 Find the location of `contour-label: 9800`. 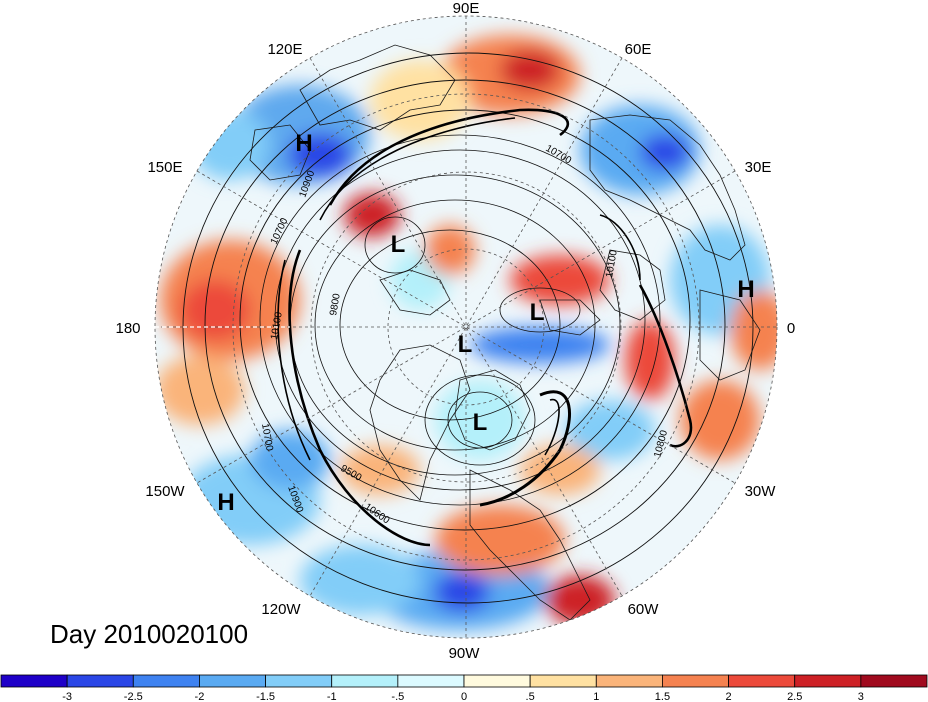

contour-label: 9800 is located at coordinates (335, 304).